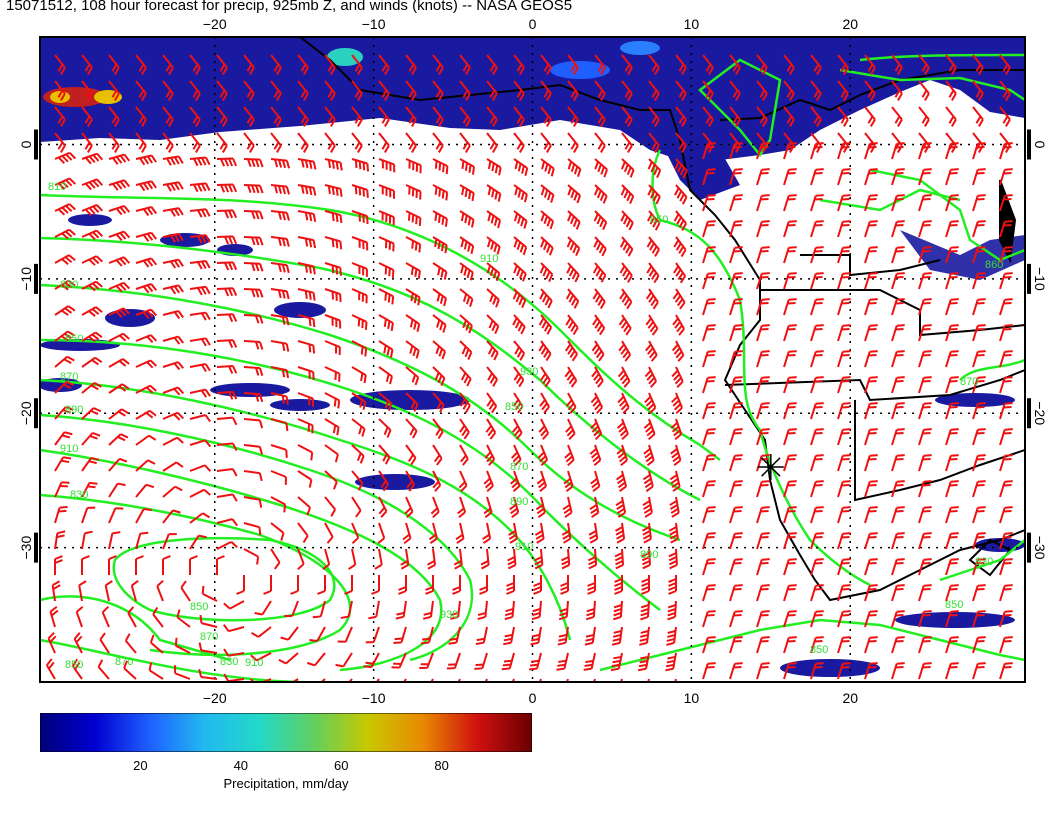 The height and width of the screenshot is (816, 1056). I want to click on contour-label: 870, so click(969, 382).